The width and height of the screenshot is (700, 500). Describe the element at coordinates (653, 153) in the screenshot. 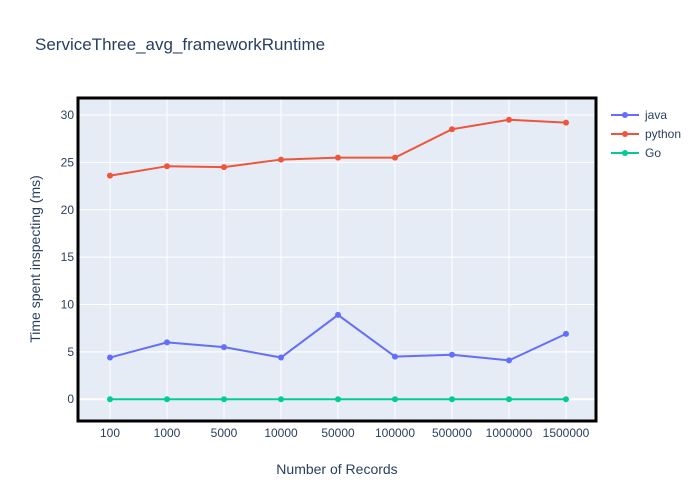

I see `legend-label: Go` at that location.